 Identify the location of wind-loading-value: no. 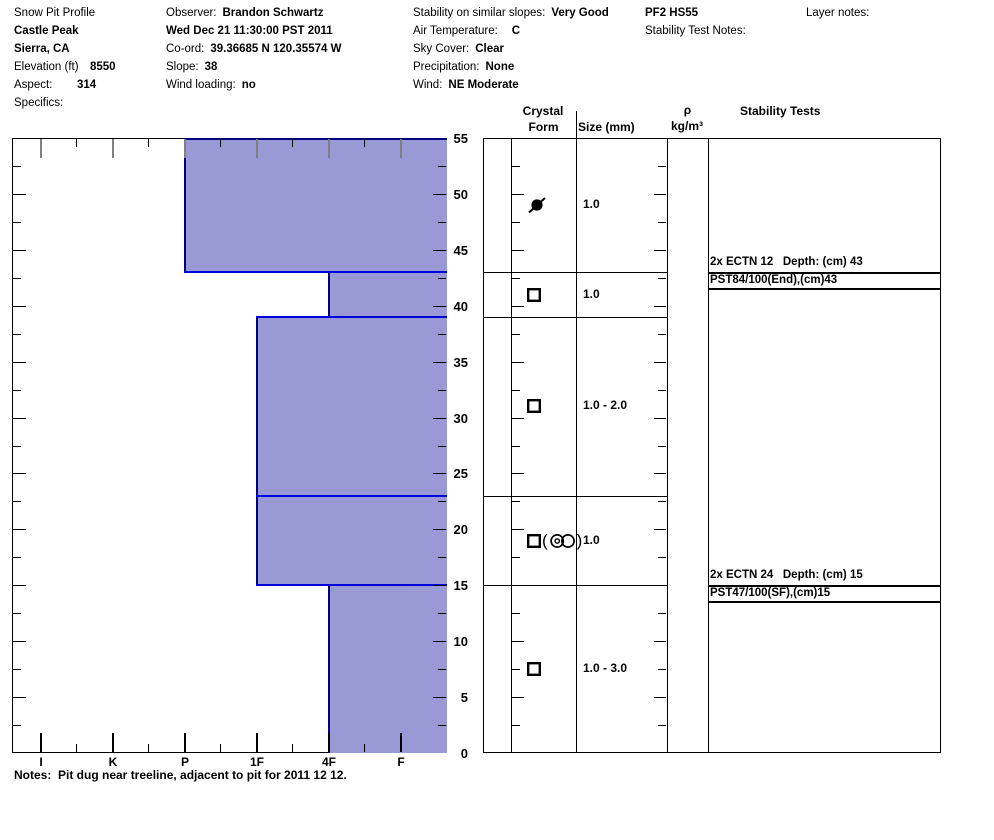
(248, 85).